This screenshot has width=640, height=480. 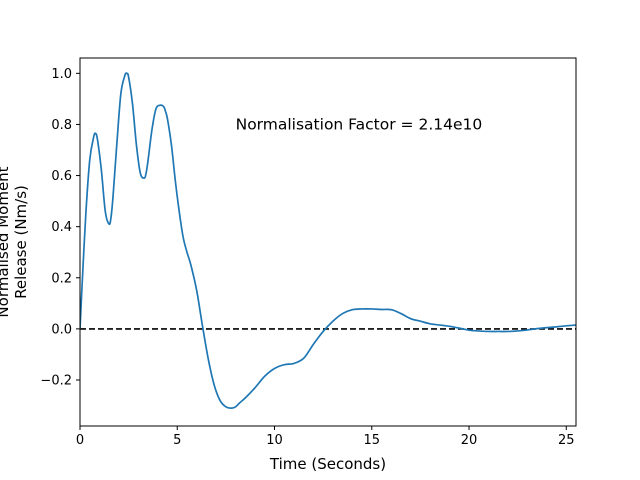 What do you see at coordinates (6, 241) in the screenshot?
I see `y-axis-label-line-1: Normalised Moment` at bounding box center [6, 241].